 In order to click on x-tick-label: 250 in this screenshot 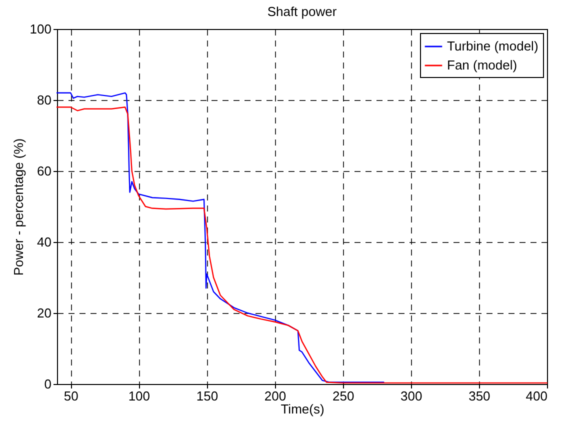, I will do `click(343, 396)`.